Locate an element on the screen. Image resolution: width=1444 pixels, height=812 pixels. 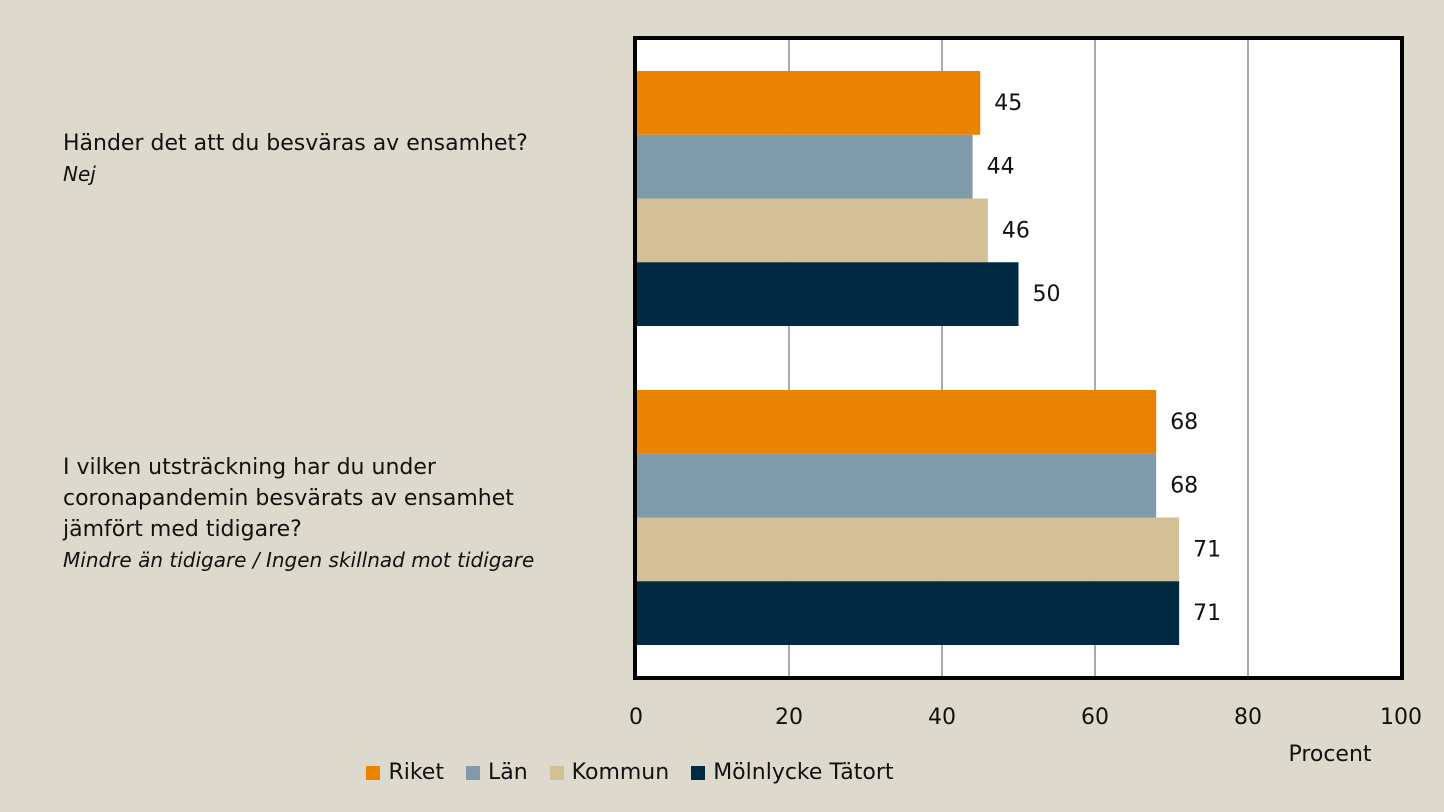
x-tick-label: 0 is located at coordinates (636, 717).